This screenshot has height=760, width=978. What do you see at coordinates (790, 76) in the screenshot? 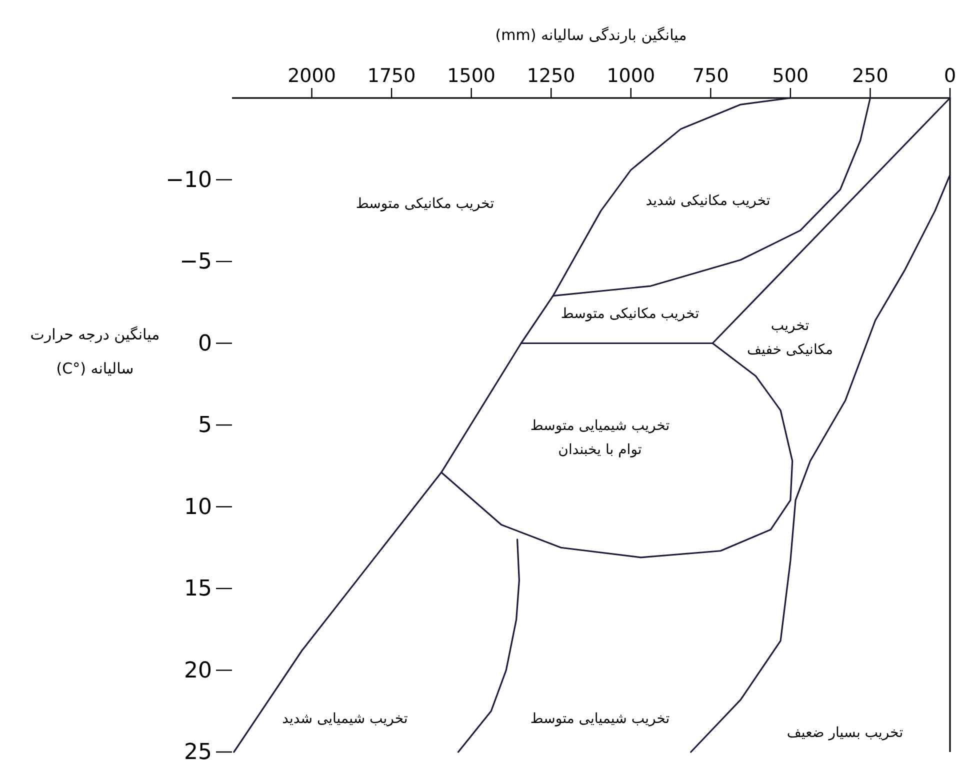
I see `x-tick-label: 500` at bounding box center [790, 76].